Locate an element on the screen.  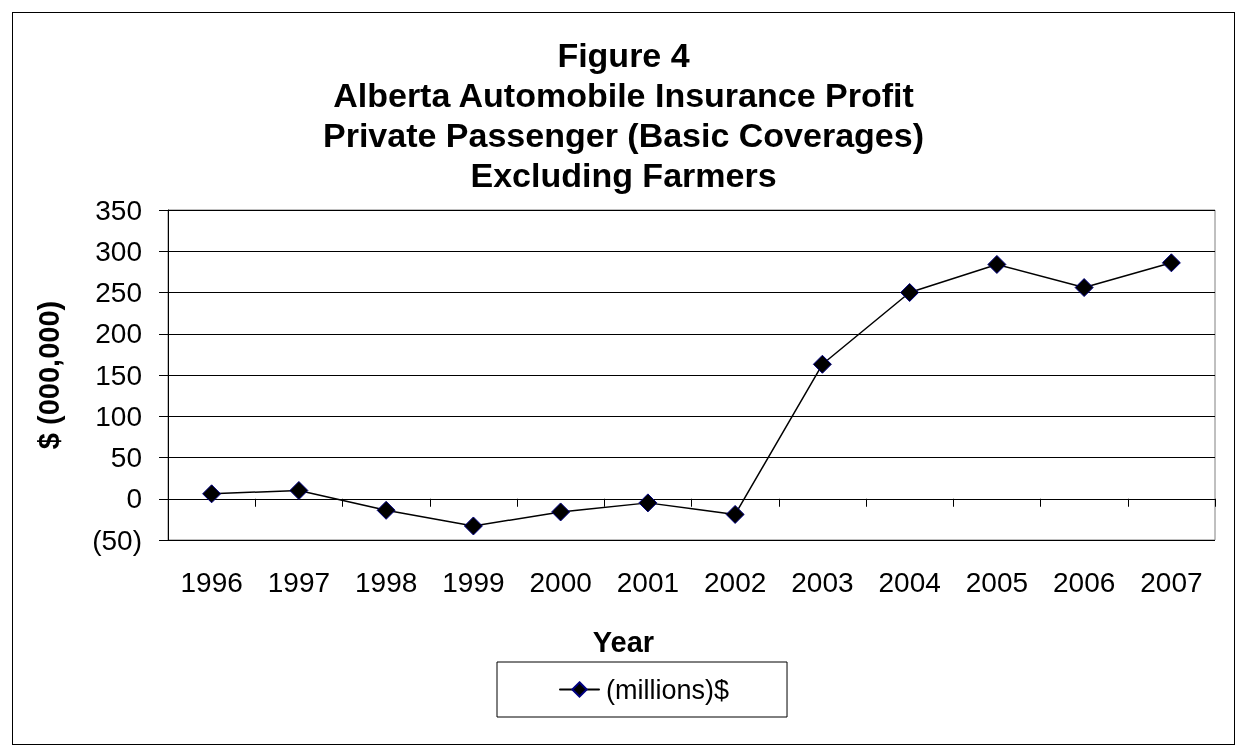
chart-title: Figure 4 Alberta Automobile Insurance Profit Private Passenger (Basic Coverages) Excluding Farmers is located at coordinates (623, 115).